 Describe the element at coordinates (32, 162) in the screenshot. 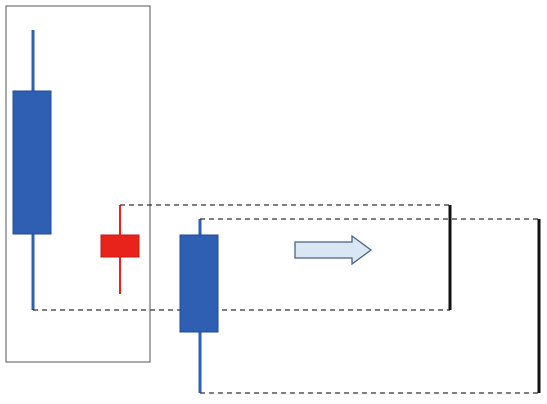

I see `candle-1-body` at that location.